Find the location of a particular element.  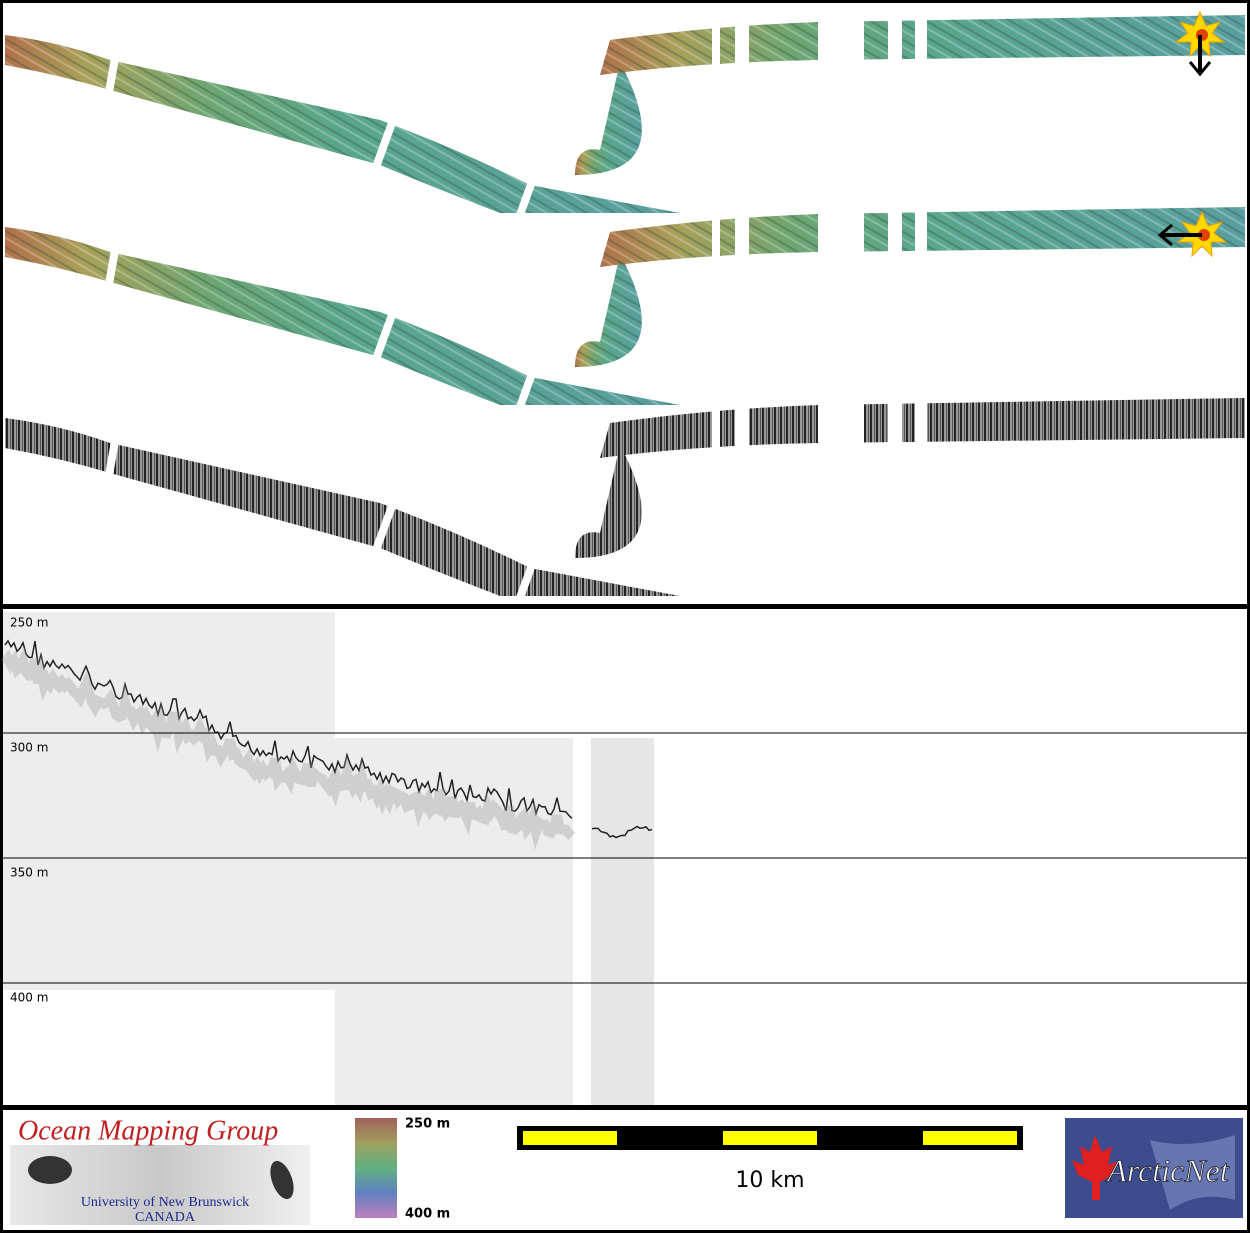

logo-title: Ocean Mapping Group is located at coordinates (148, 1130).